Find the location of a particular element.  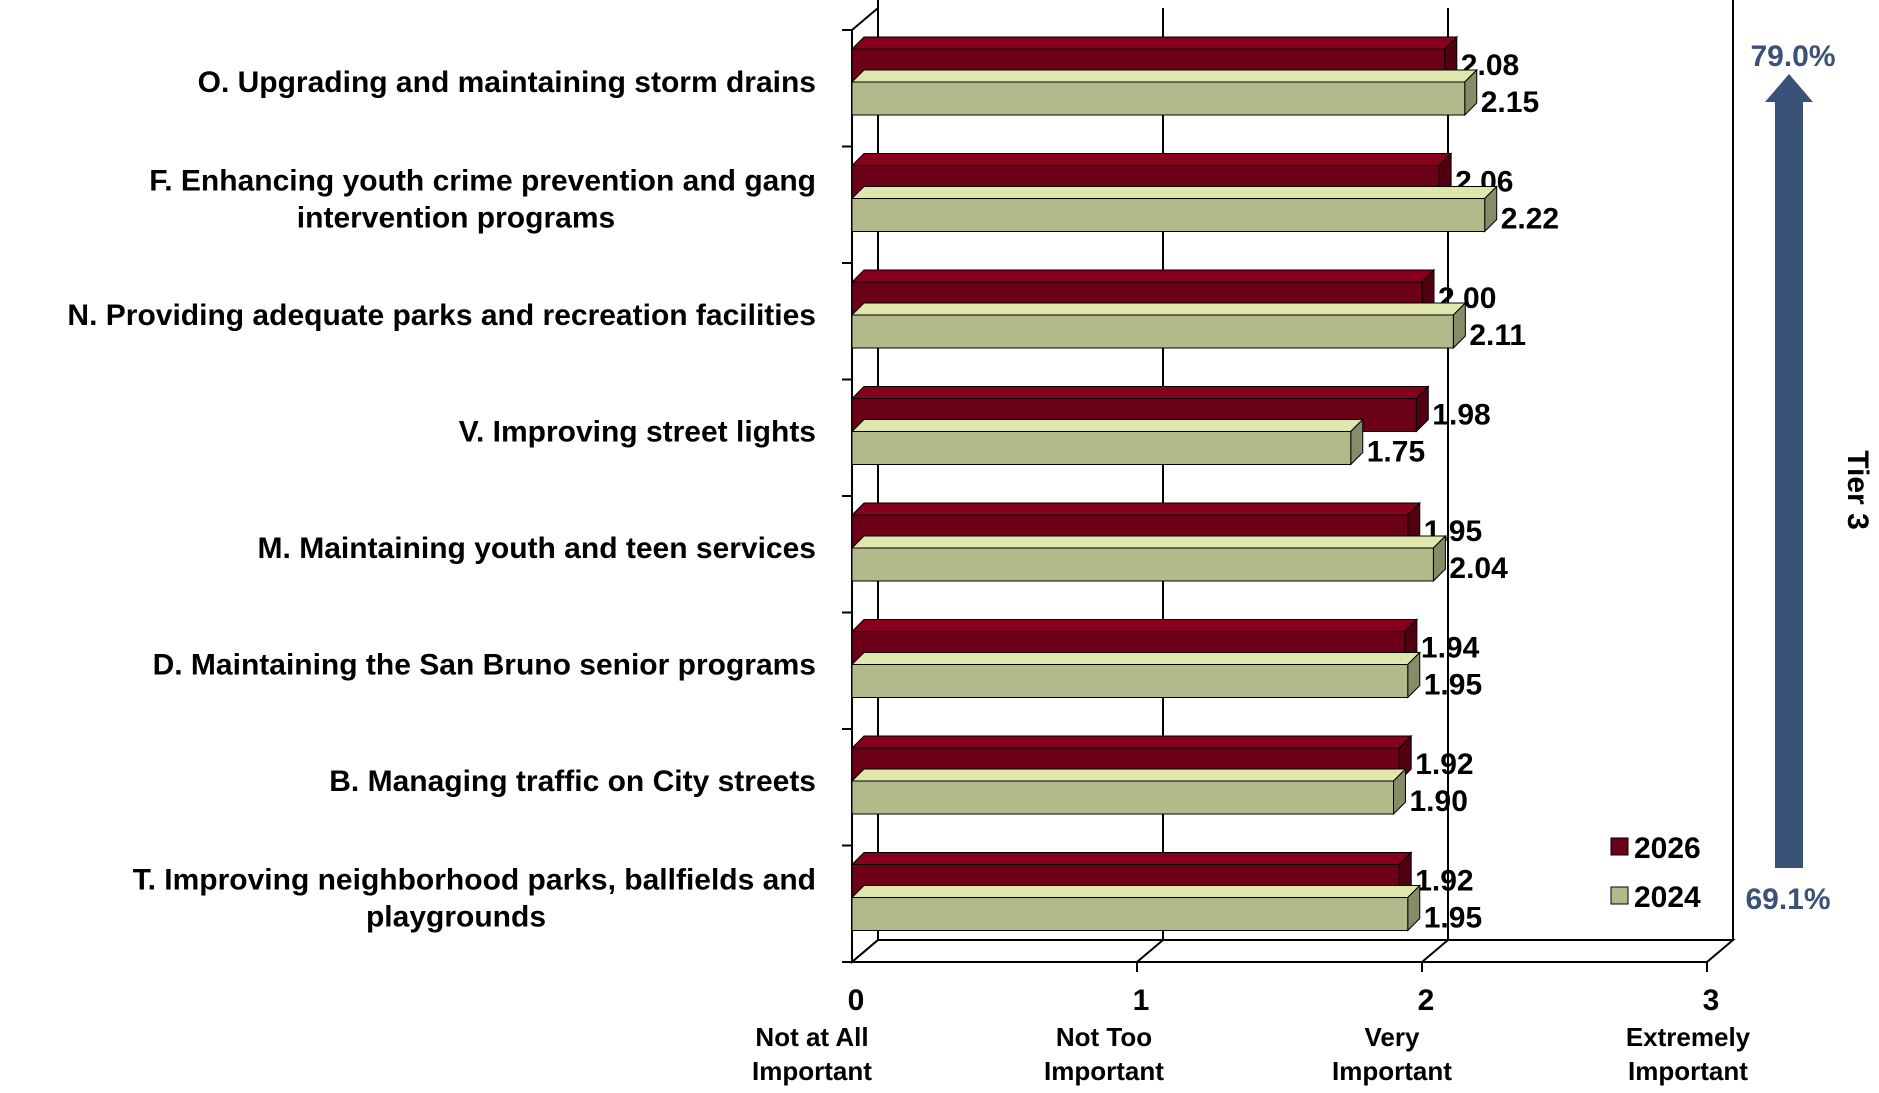

legend-label: 2026 is located at coordinates (1667, 848).